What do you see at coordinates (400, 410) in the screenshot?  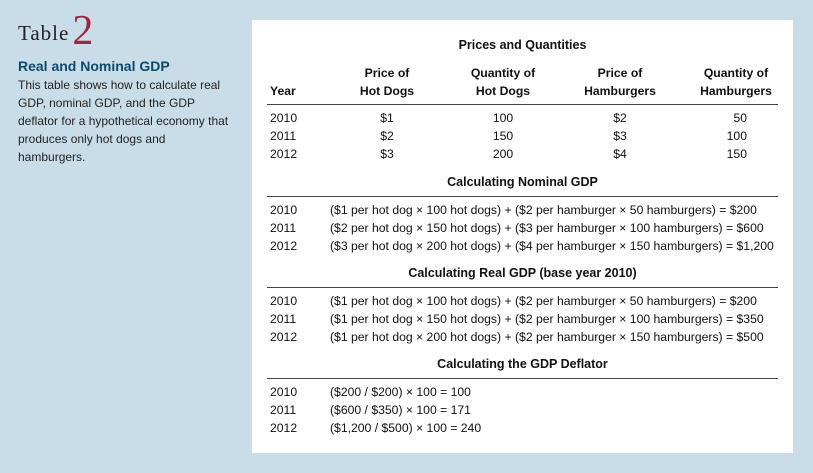 I see `calc-cell: ($600 / $350) × 100 = 171` at bounding box center [400, 410].